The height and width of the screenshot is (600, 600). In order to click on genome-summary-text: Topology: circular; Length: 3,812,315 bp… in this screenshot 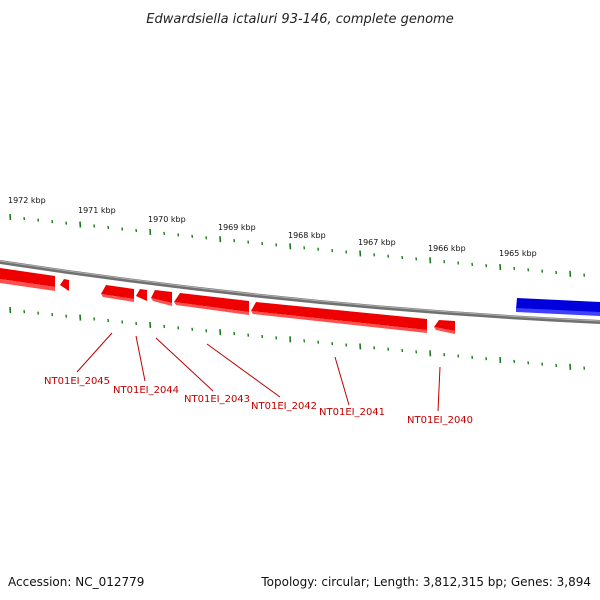, I will do `click(425, 582)`.